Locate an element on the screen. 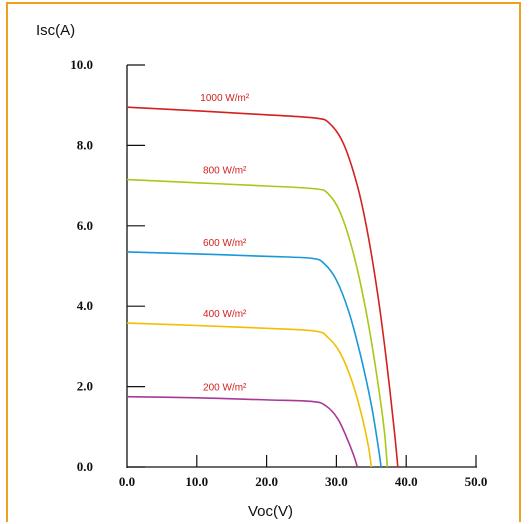  y-tick-label: 8.0 is located at coordinates (85, 144).